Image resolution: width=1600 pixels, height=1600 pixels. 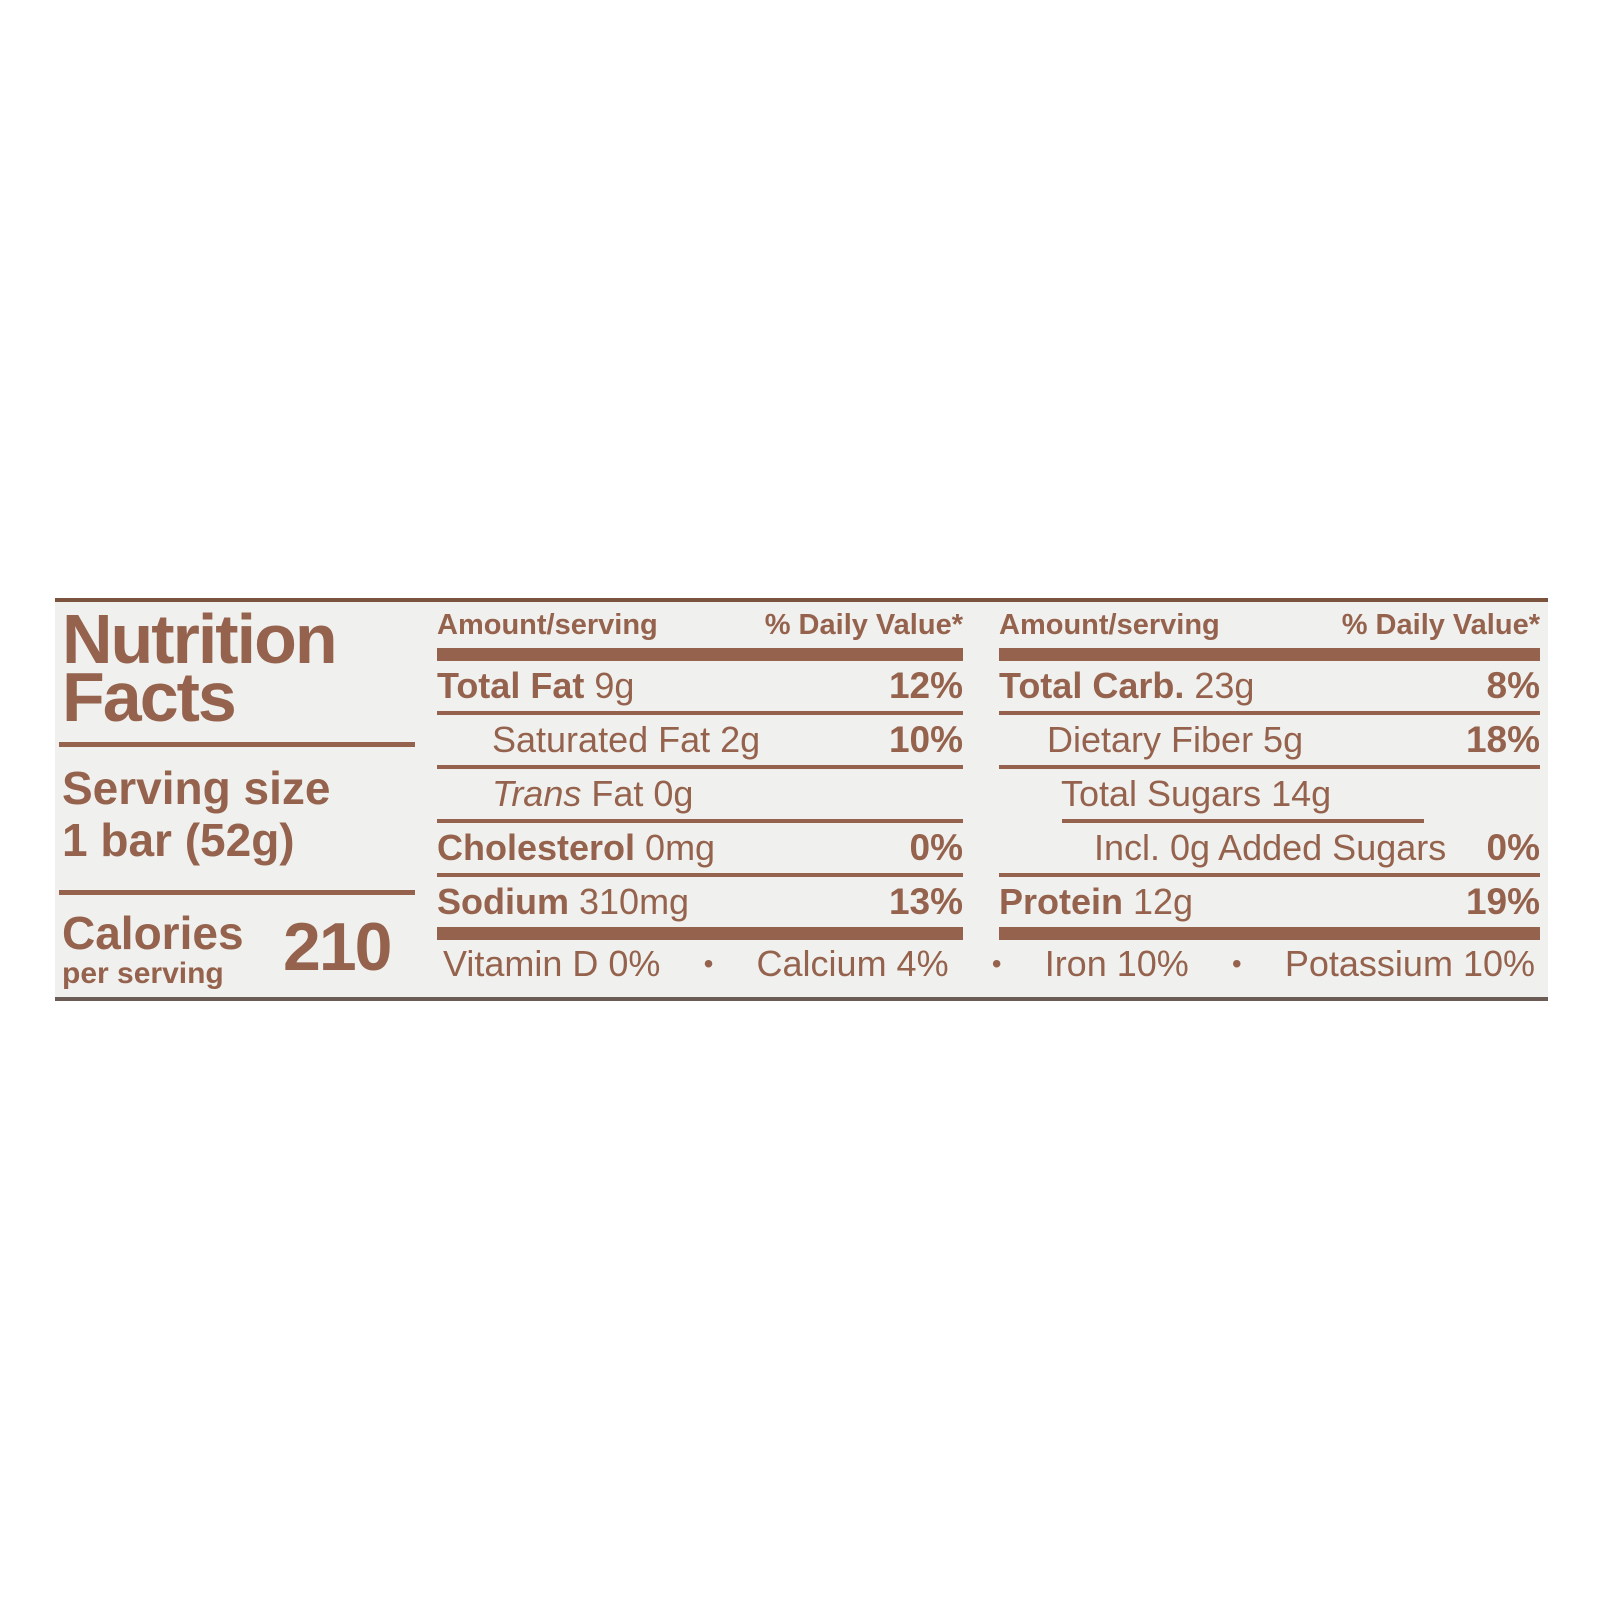 What do you see at coordinates (149, 697) in the screenshot?
I see `title-line-facts: Facts` at bounding box center [149, 697].